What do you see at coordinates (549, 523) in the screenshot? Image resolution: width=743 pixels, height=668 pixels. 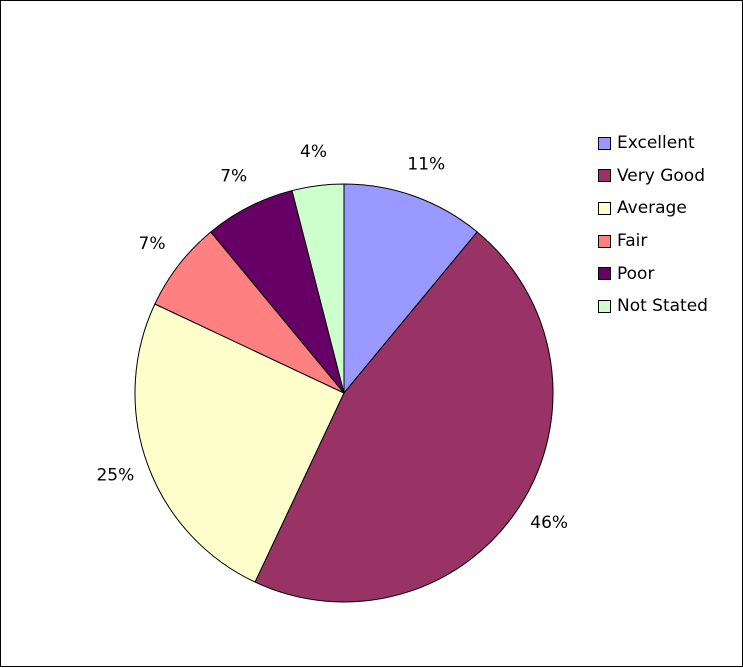 I see `data-label-very-good: 46%` at bounding box center [549, 523].